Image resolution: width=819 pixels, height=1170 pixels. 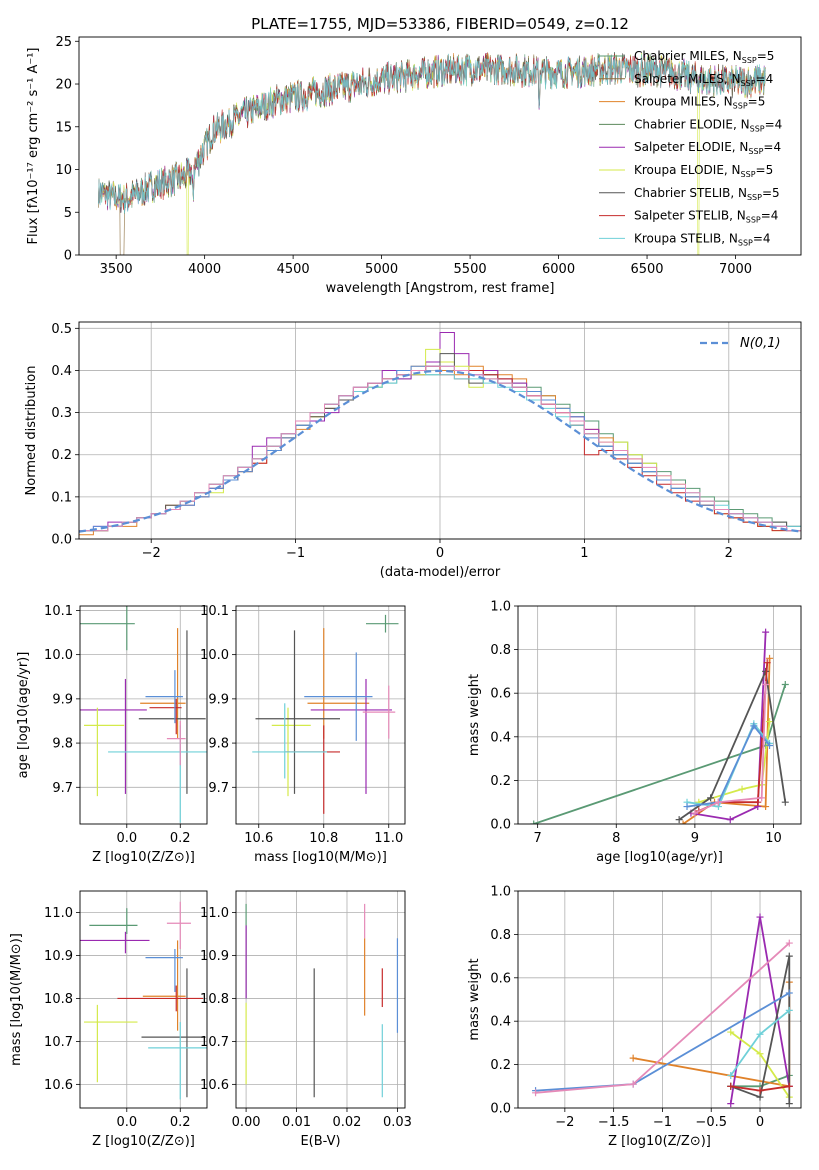 I want to click on x-tick-label: 7, so click(x=538, y=838).